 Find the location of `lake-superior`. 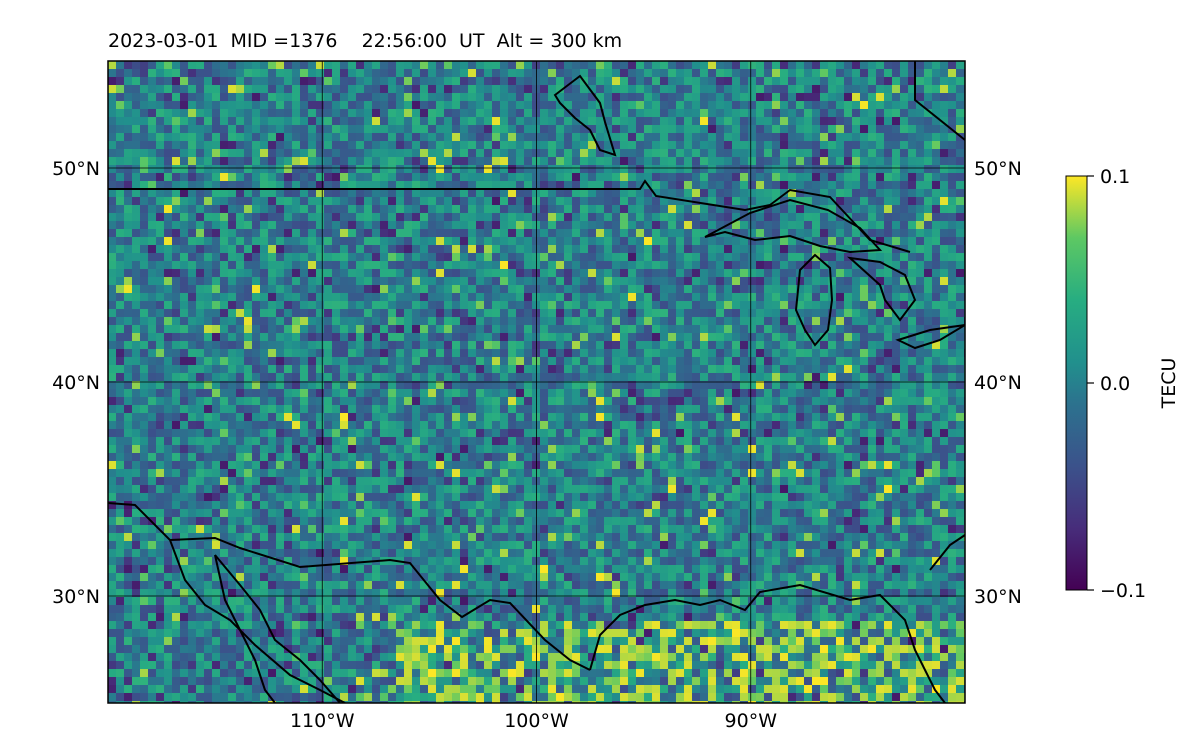

lake-superior is located at coordinates (793, 226).